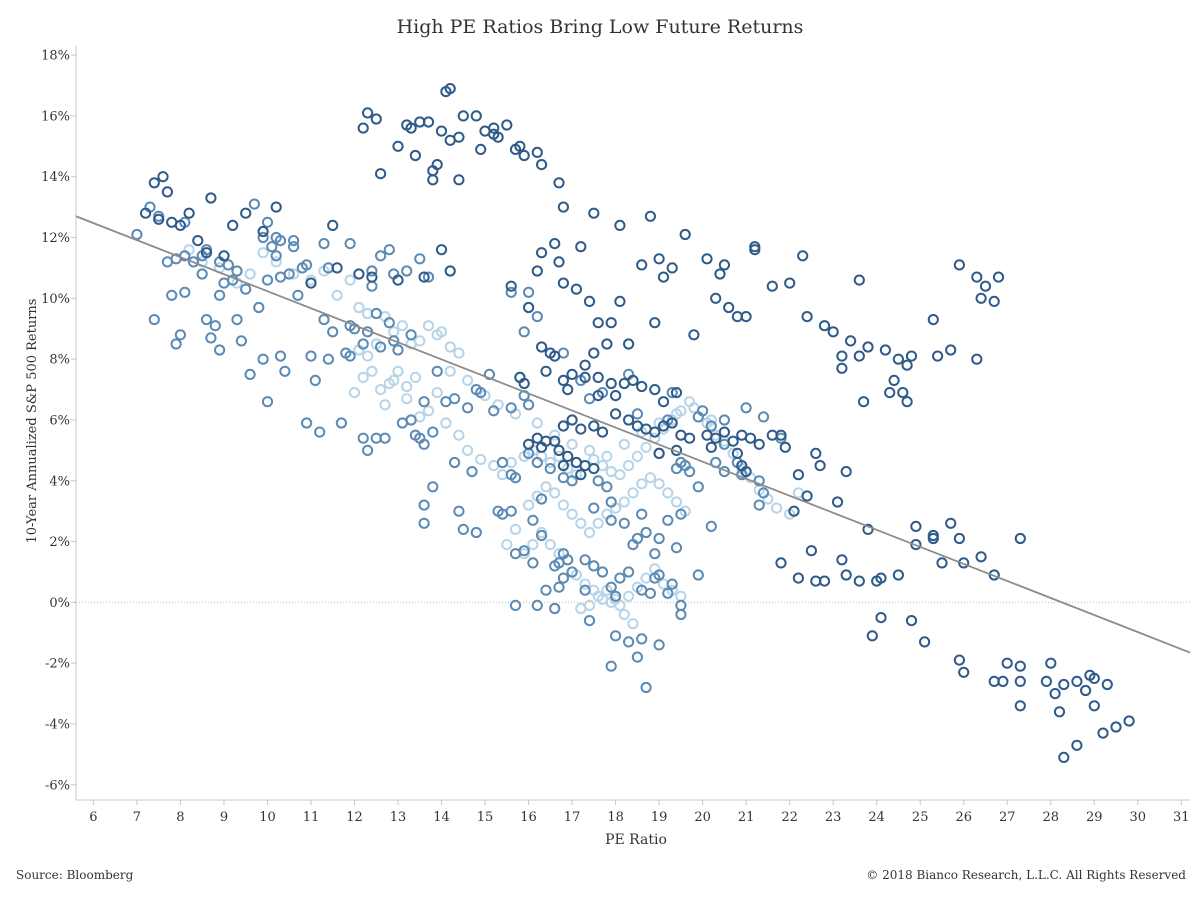  What do you see at coordinates (1094, 817) in the screenshot?
I see `x-tick-label: 29` at bounding box center [1094, 817].